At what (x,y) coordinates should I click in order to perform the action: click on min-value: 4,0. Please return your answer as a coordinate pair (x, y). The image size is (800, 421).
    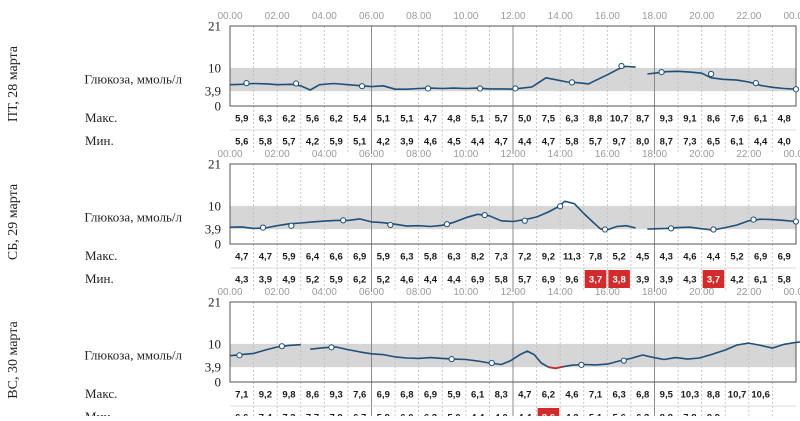
    Looking at the image, I should click on (501, 415).